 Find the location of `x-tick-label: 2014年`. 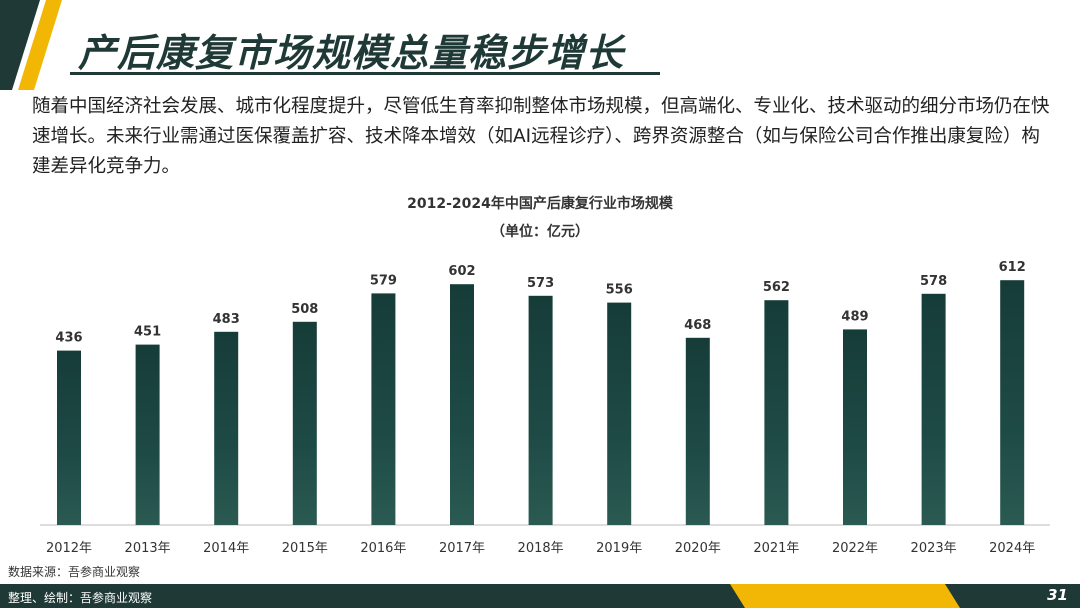

x-tick-label: 2014年 is located at coordinates (226, 548).